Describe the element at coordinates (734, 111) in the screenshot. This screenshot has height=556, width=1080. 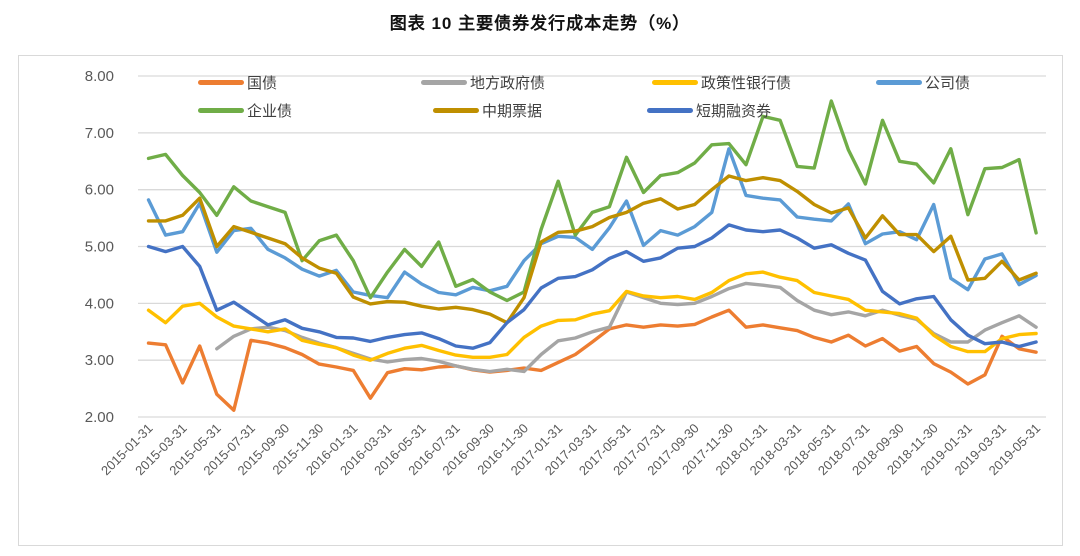
I see `scp-legend-label: 短期融资券` at that location.